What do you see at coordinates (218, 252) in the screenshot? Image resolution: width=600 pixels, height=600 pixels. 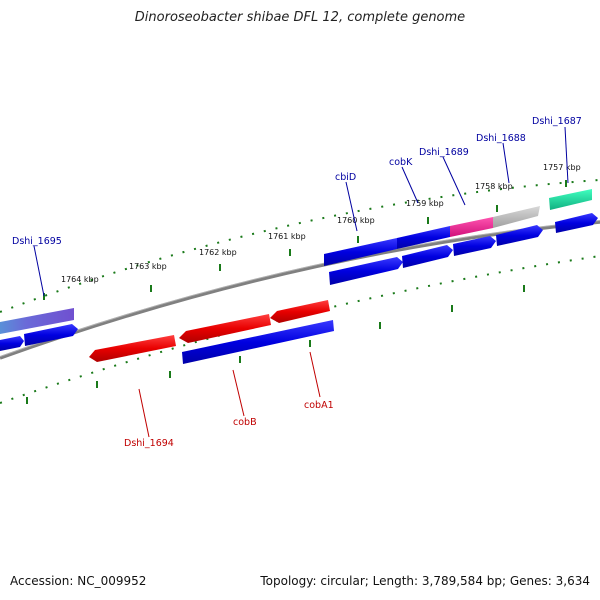 I see `tick-label-1762: 1762 kbp` at bounding box center [218, 252].